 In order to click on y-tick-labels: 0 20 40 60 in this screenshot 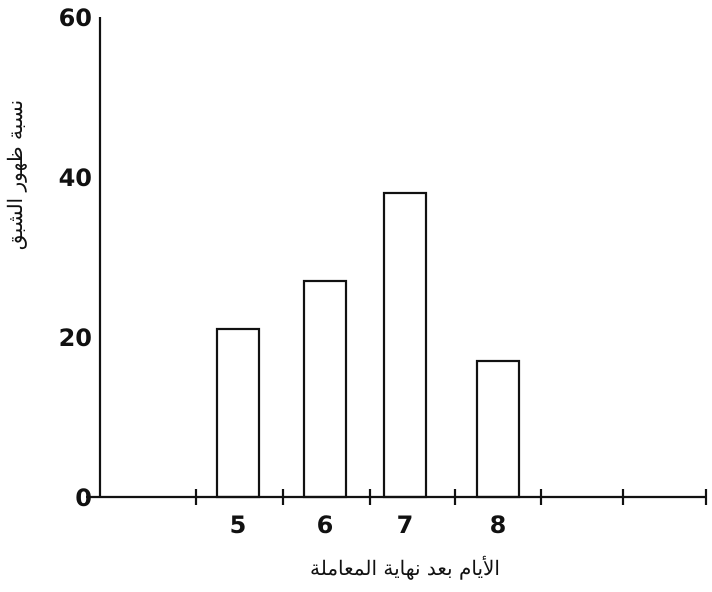, I will do `click(75, 258)`.